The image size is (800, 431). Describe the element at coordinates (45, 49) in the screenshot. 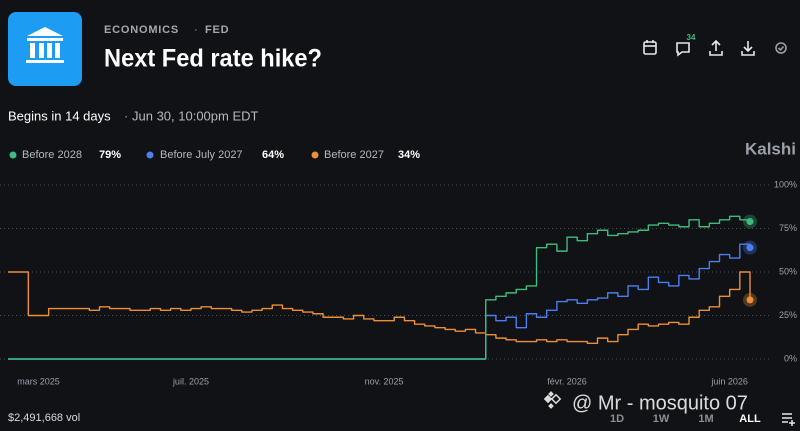

I see `market-icon` at that location.